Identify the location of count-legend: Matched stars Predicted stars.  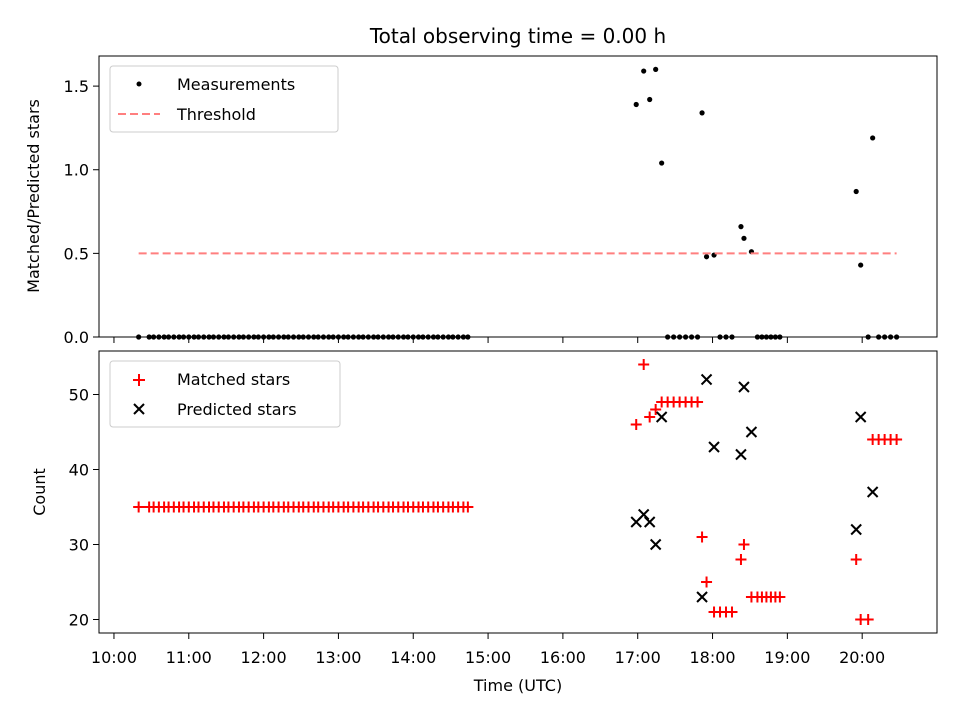
(225, 394).